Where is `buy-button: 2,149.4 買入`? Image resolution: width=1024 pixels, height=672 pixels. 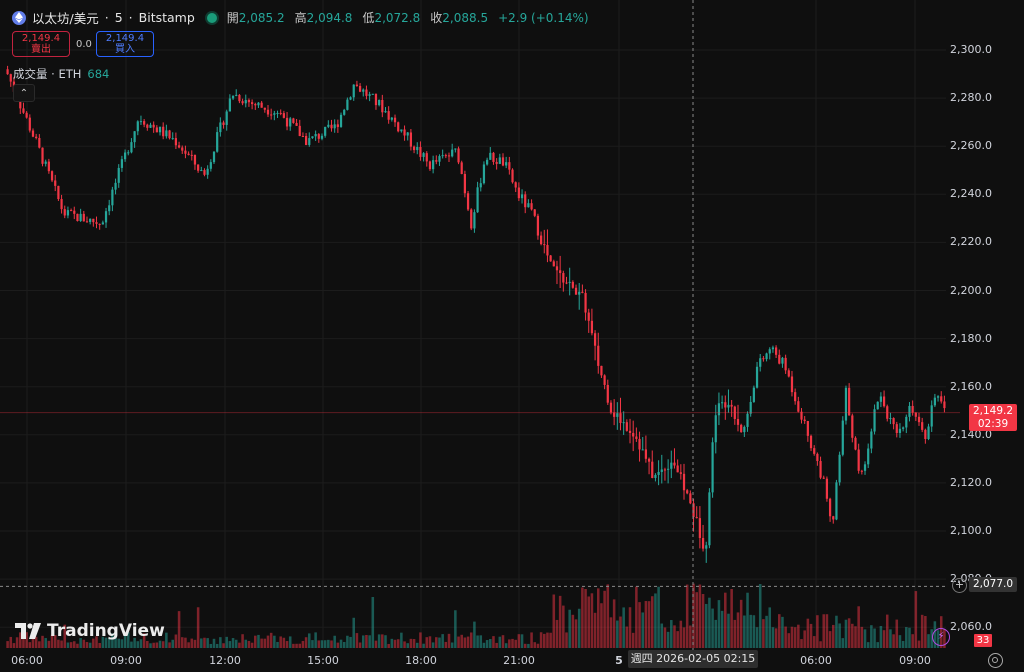 buy-button: 2,149.4 買入 is located at coordinates (125, 44).